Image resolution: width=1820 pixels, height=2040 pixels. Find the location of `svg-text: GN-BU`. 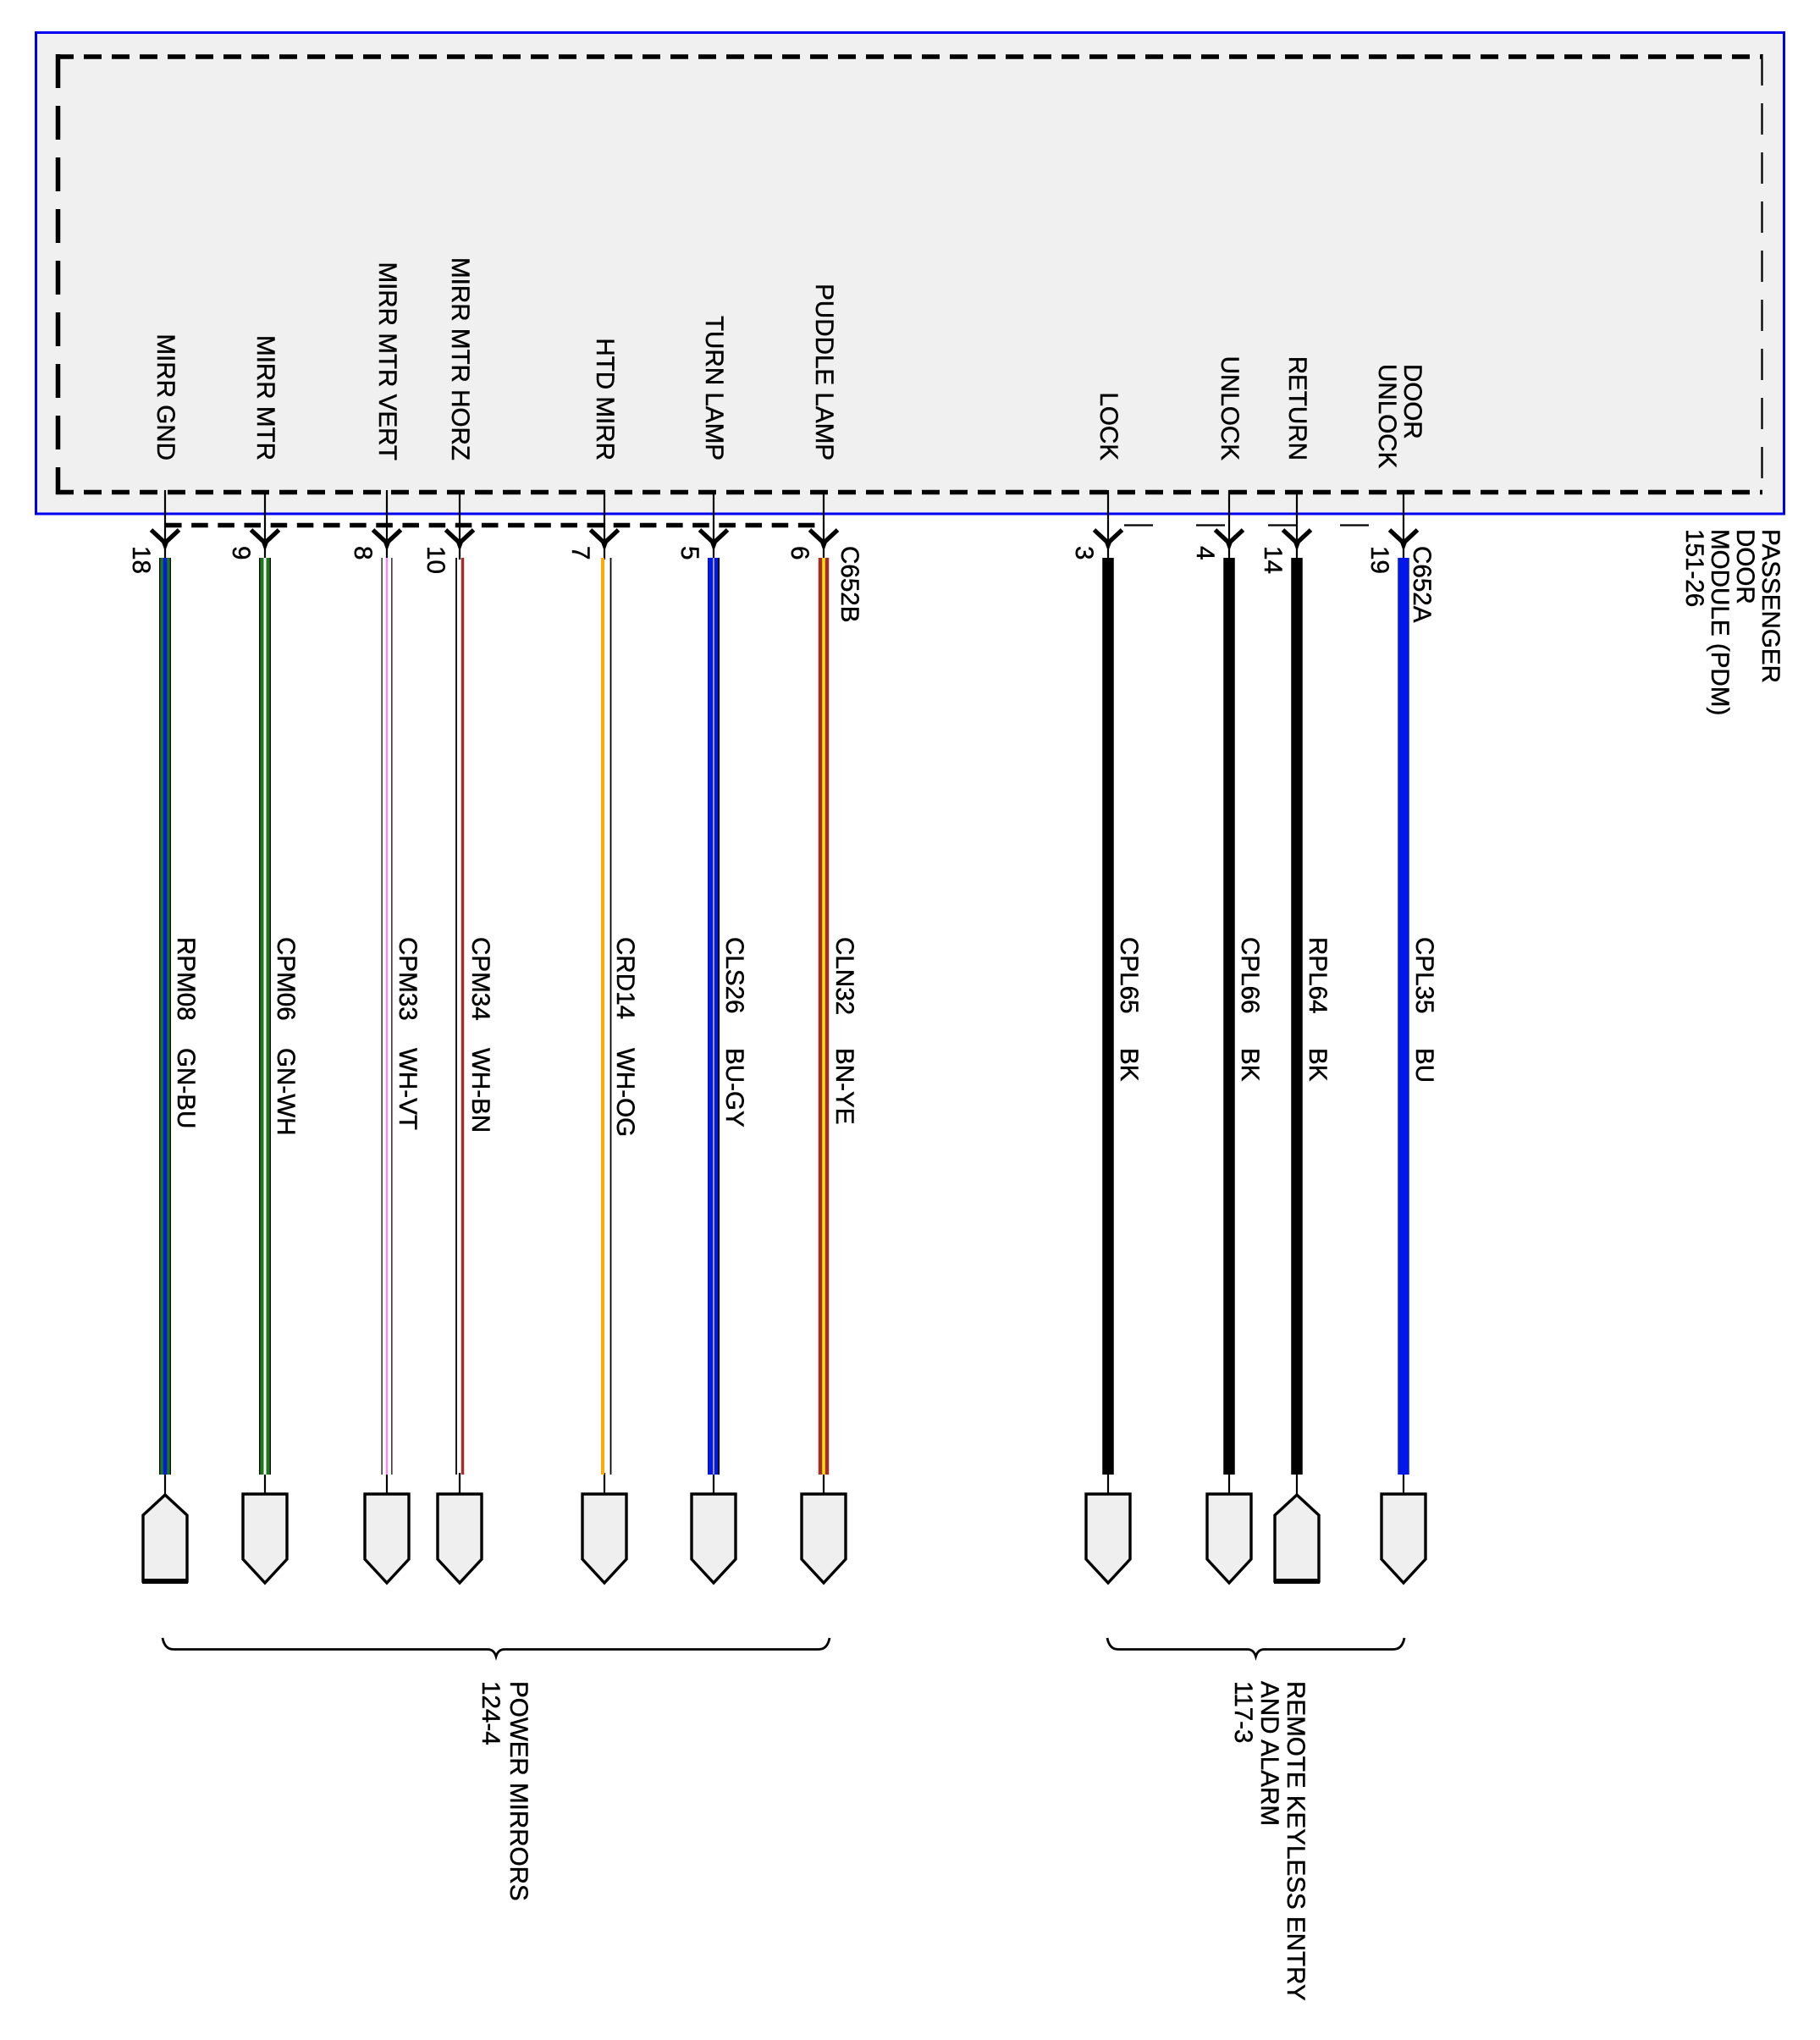

svg-text: GN-BU is located at coordinates (186, 1088).